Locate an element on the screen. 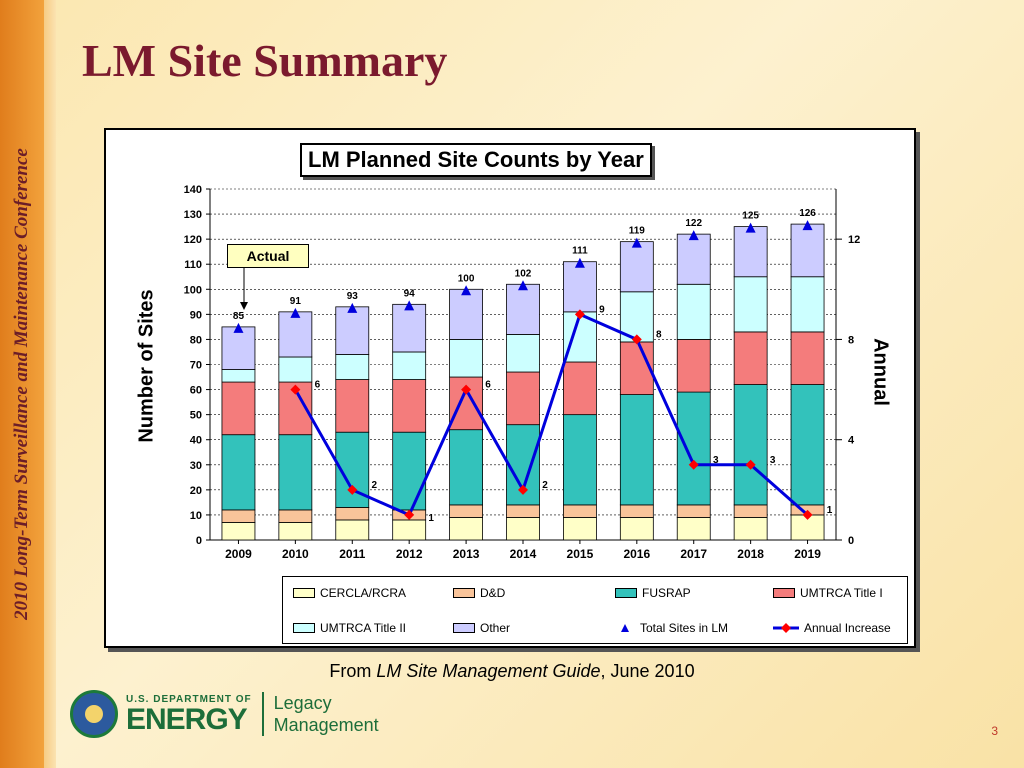 The image size is (1024, 768). legend-item-umtrca2: UMTRCA Title II is located at coordinates (349, 628).